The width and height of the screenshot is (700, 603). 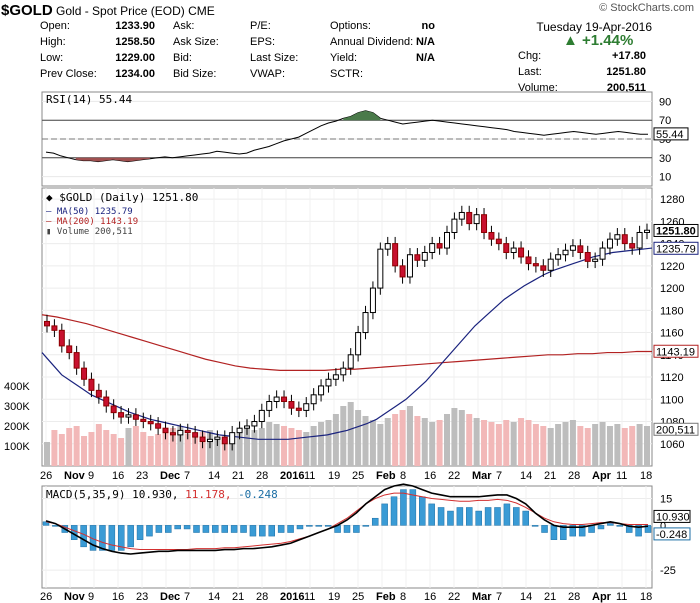 What do you see at coordinates (135, 74) in the screenshot?
I see `quote-value: 1234.00` at bounding box center [135, 74].